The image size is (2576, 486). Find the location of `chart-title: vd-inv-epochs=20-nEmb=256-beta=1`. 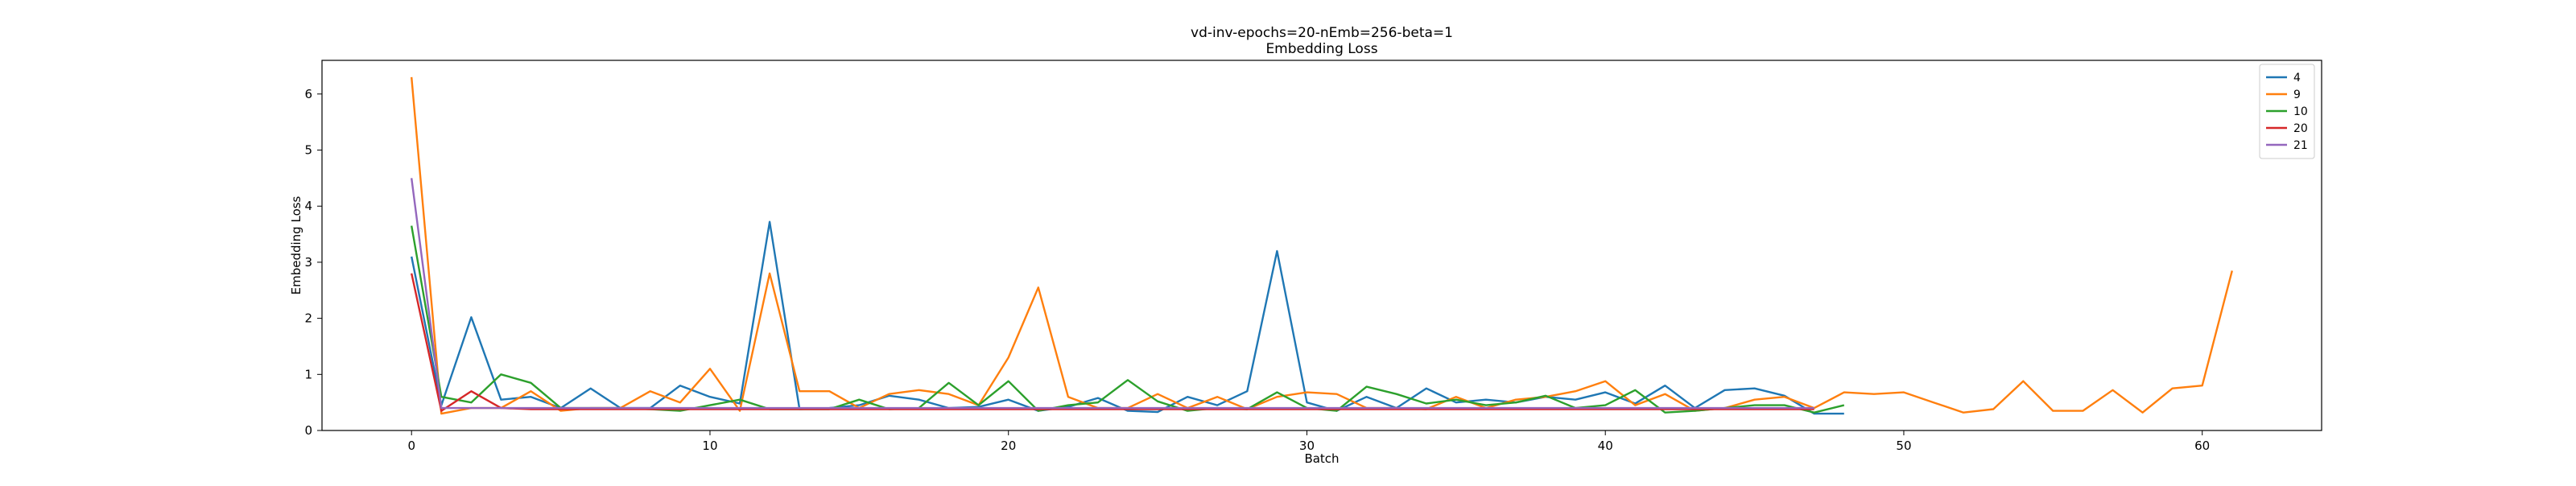

chart-title: vd-inv-epochs=20-nEmb=256-beta=1 is located at coordinates (1322, 33).